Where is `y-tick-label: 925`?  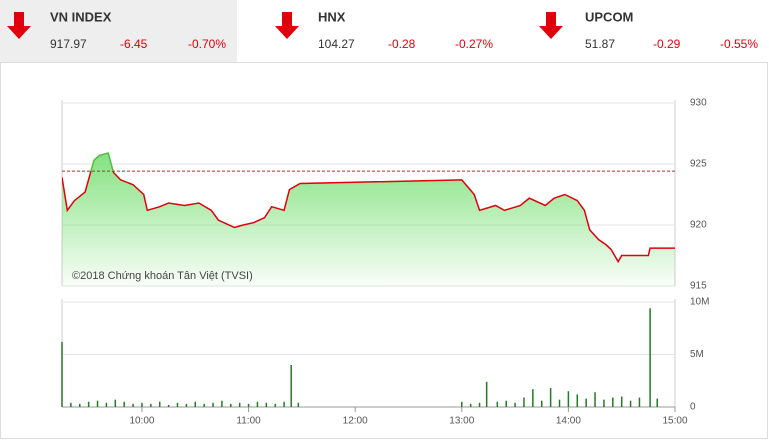
y-tick-label: 925 is located at coordinates (698, 164).